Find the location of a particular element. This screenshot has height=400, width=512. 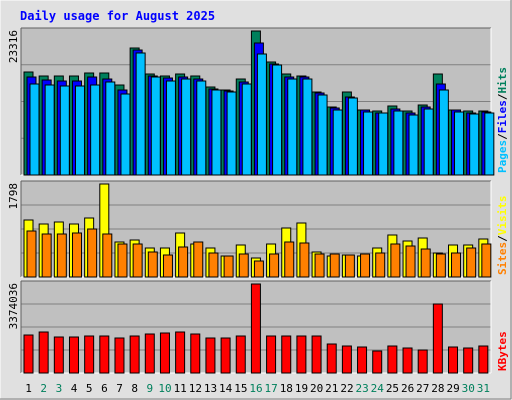

day-label-7: 7 is located at coordinates (119, 388).